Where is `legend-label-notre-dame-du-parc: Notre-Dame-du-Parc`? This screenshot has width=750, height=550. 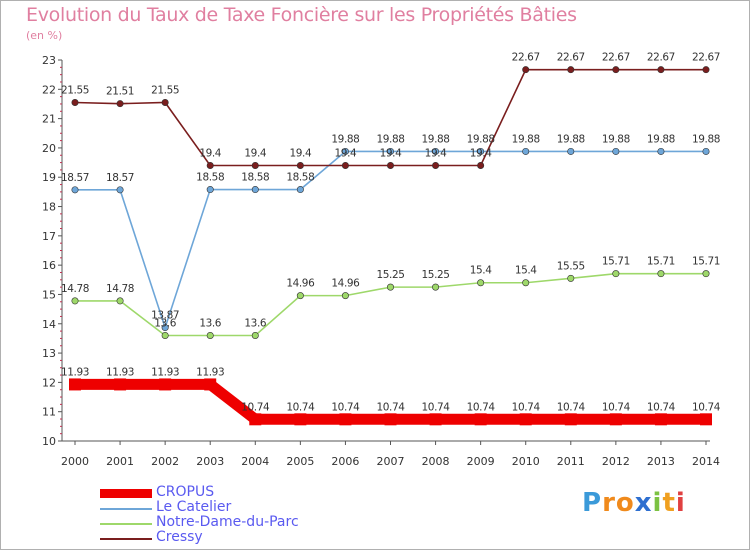
legend-label-notre-dame-du-parc: Notre-Dame-du-Parc is located at coordinates (227, 522).